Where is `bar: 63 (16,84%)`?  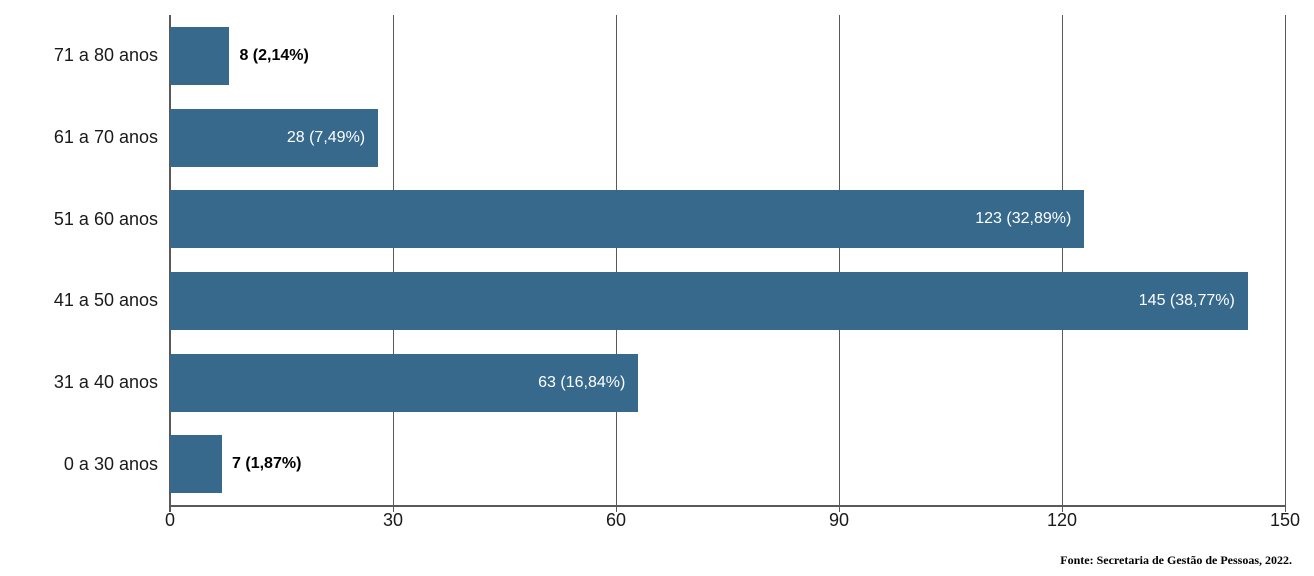 bar: 63 (16,84%) is located at coordinates (404, 382).